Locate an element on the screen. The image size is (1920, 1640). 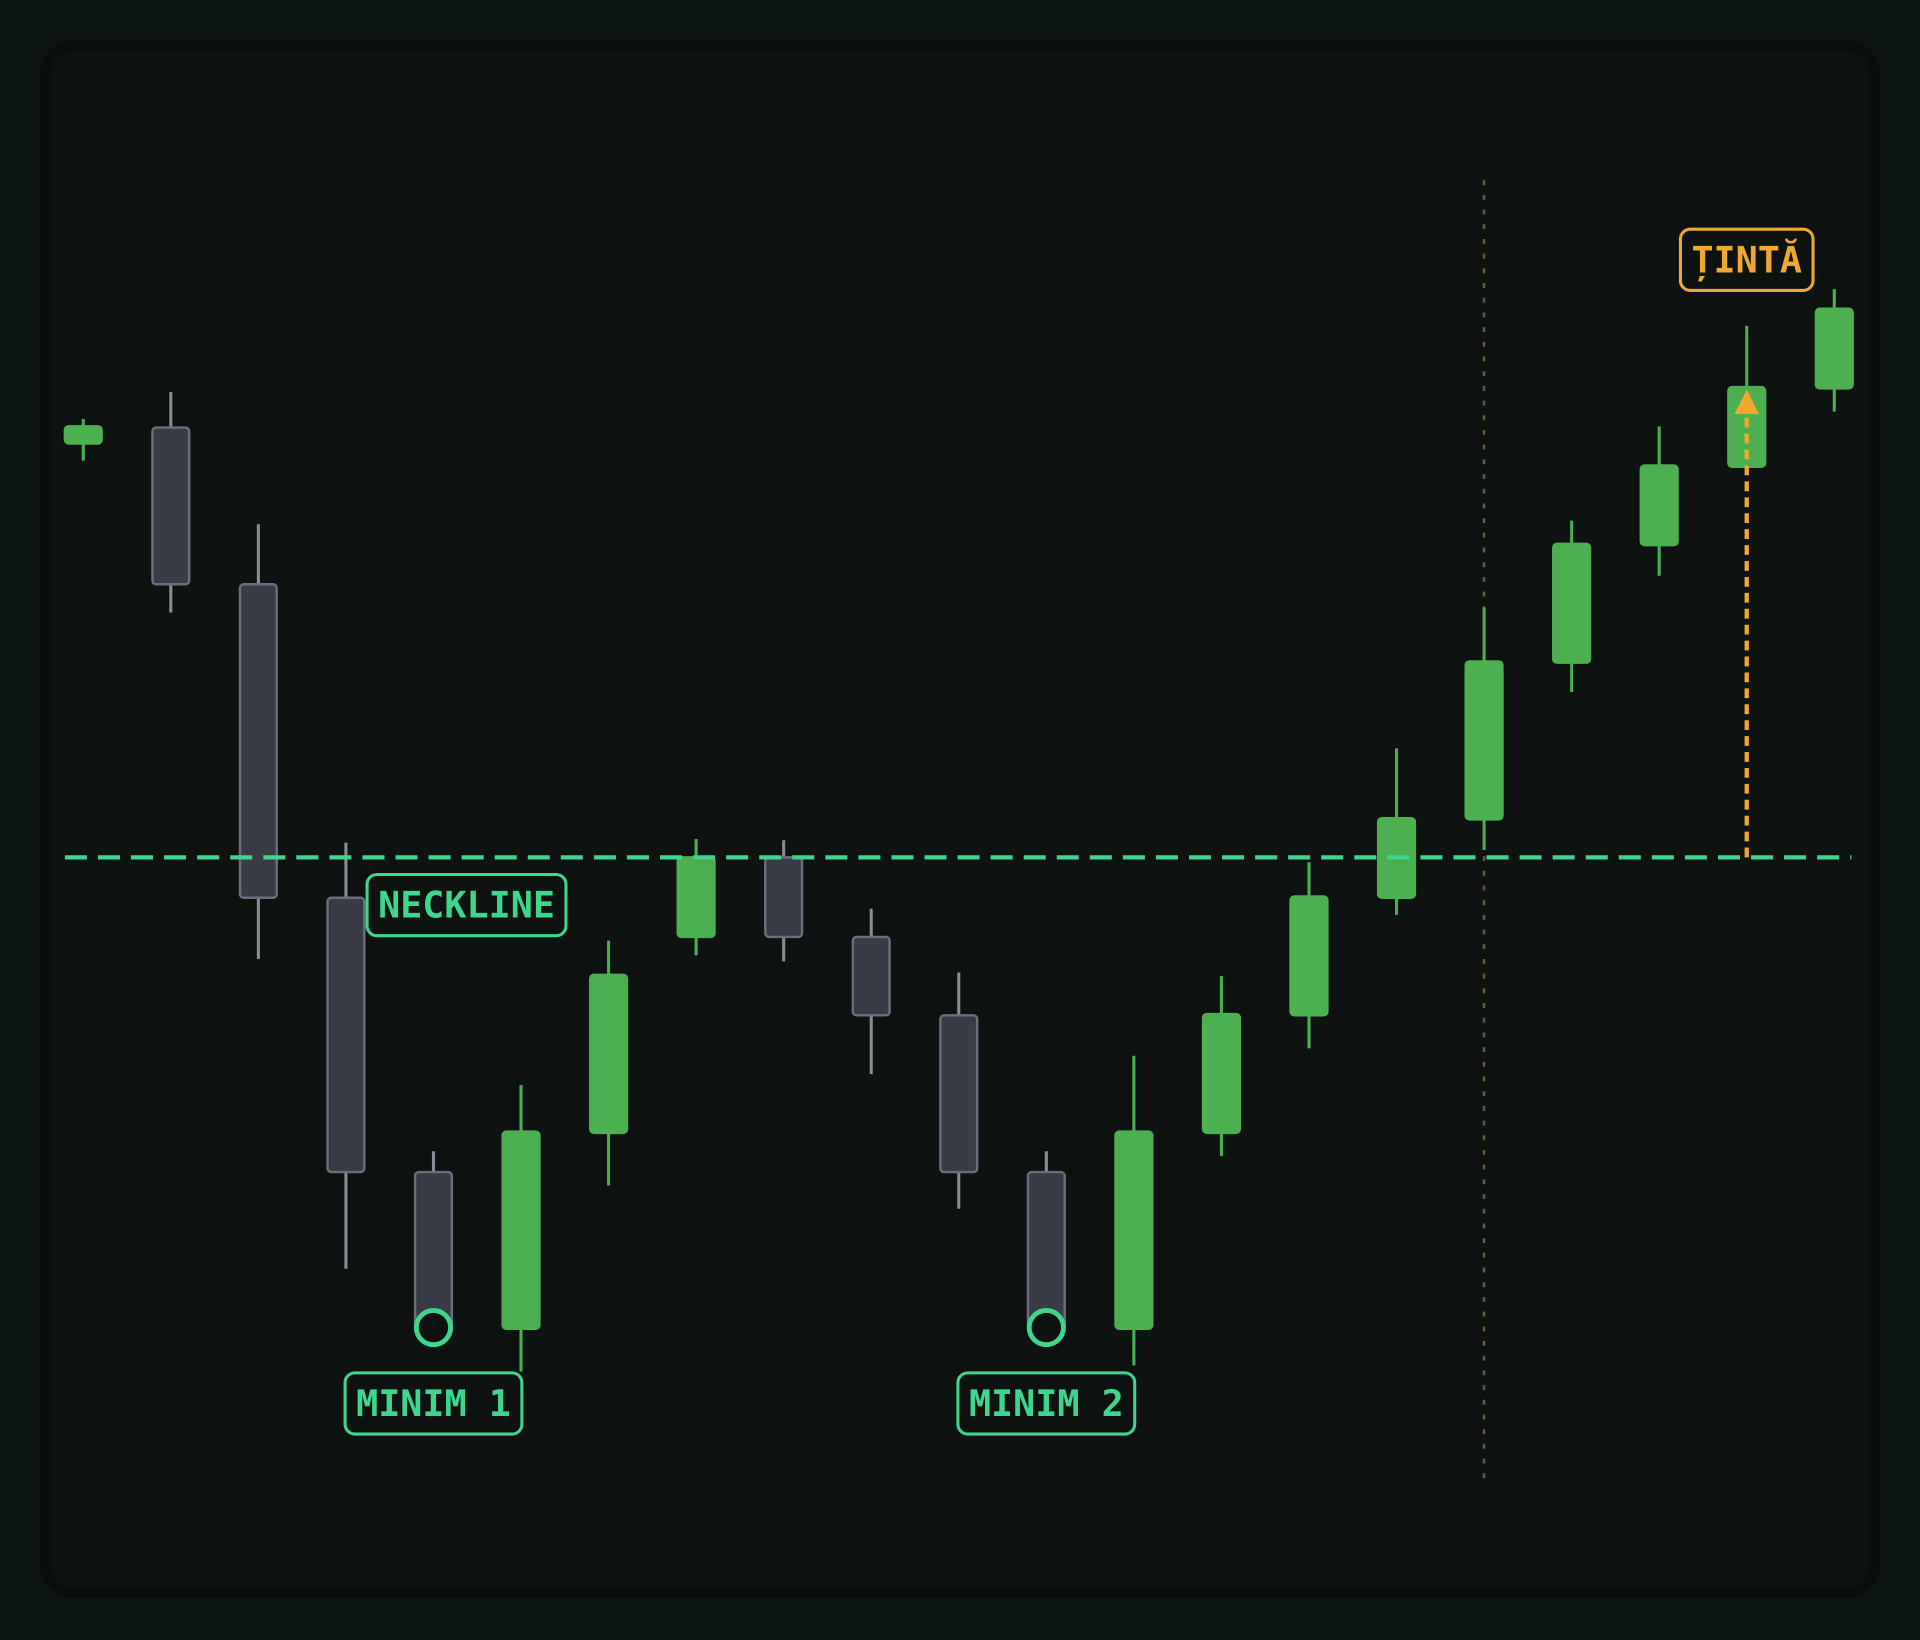
annotation-label: MINIM 1 is located at coordinates (433, 1403).